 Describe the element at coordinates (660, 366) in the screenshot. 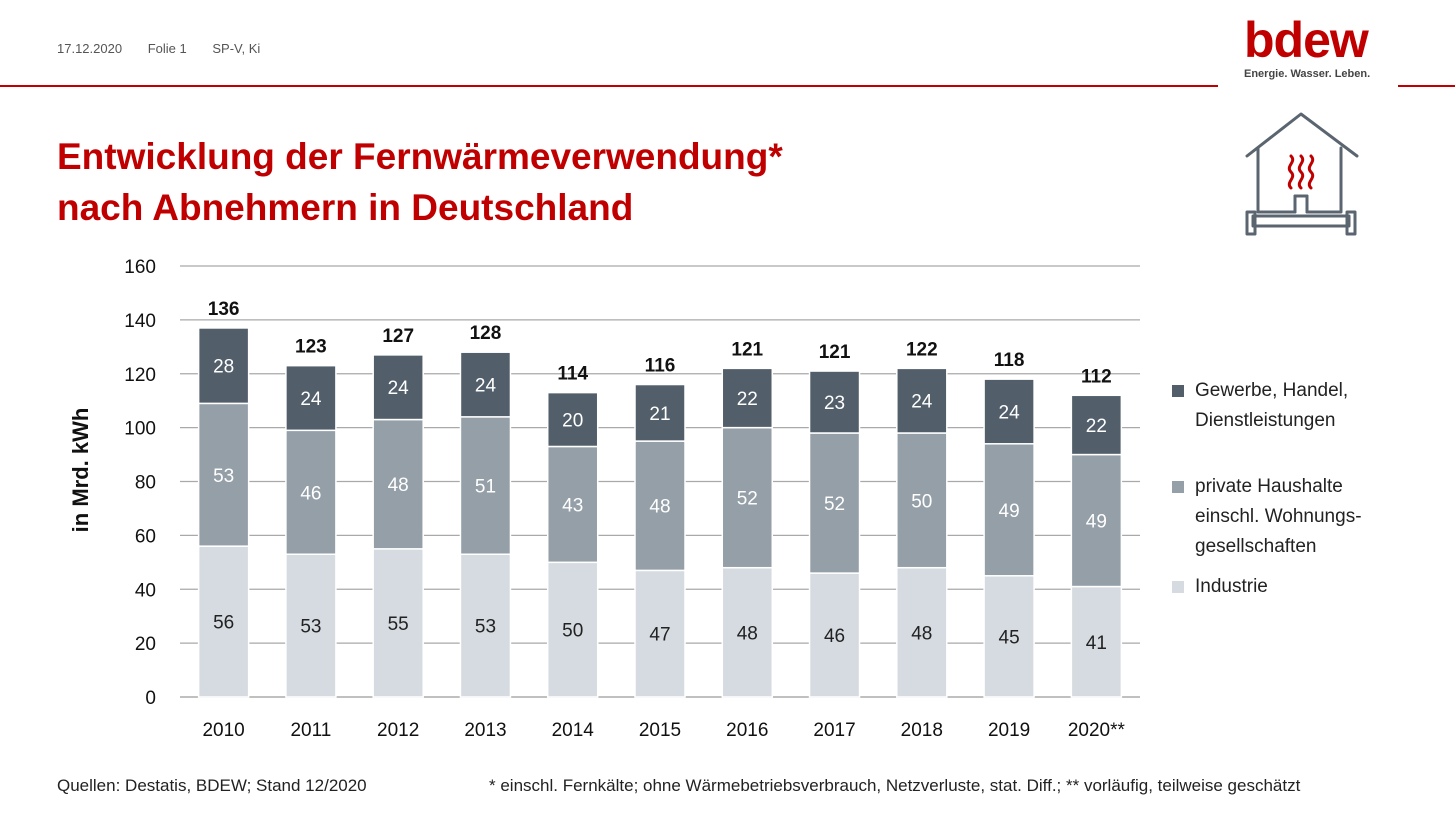

I see `bar-total-label: 116` at that location.